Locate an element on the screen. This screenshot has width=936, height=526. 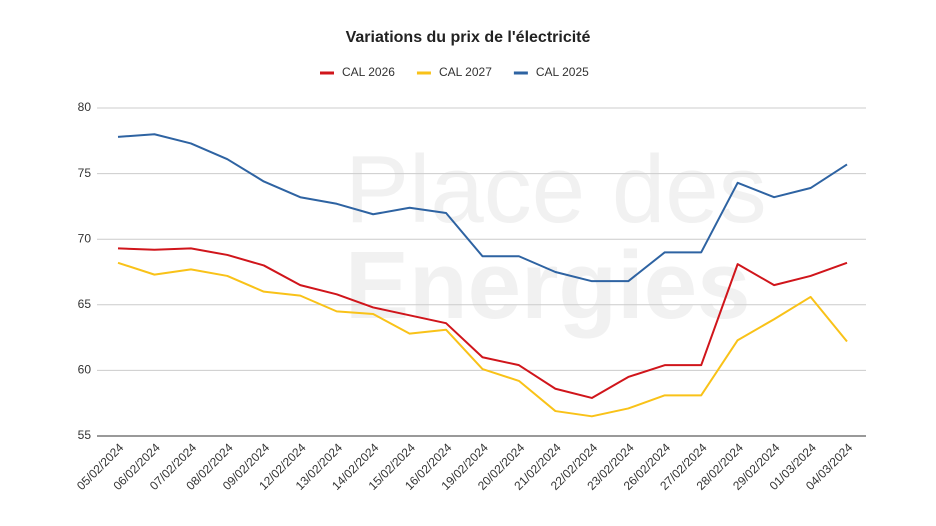
legend-label: CAL 2026 is located at coordinates (368, 72).